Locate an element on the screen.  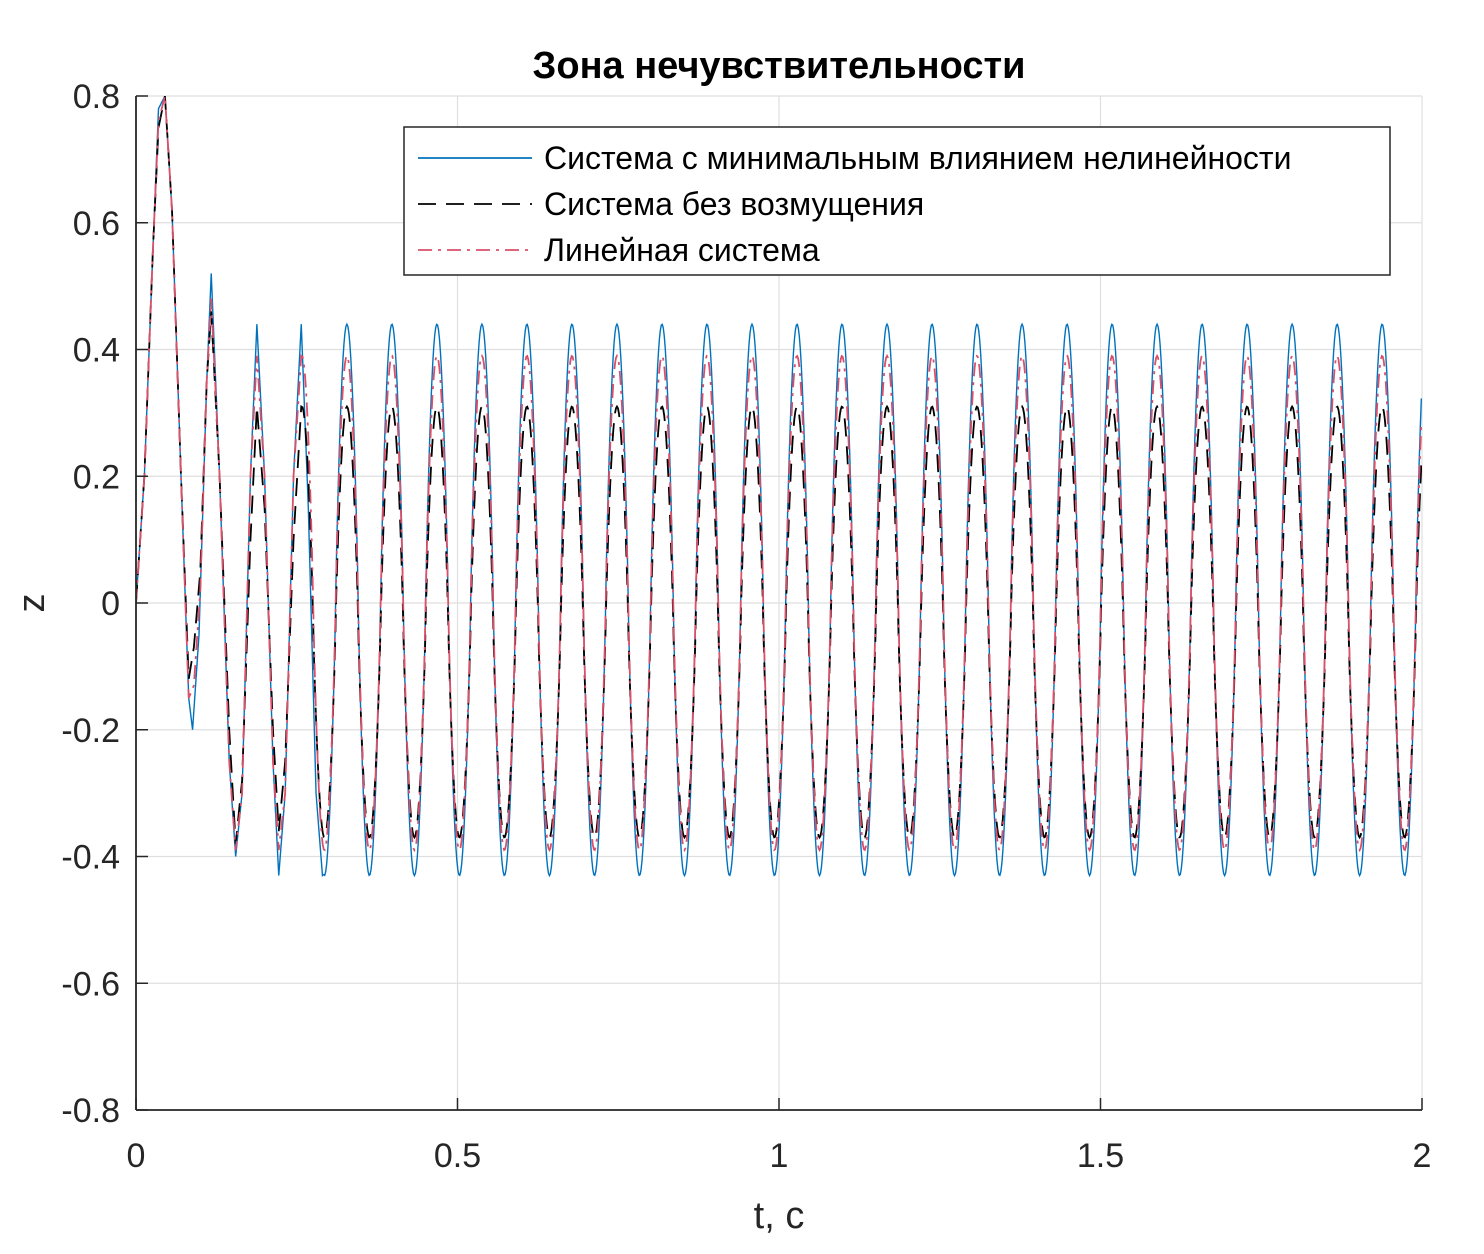
y-tick-label: -0.2 is located at coordinates (90, 731).